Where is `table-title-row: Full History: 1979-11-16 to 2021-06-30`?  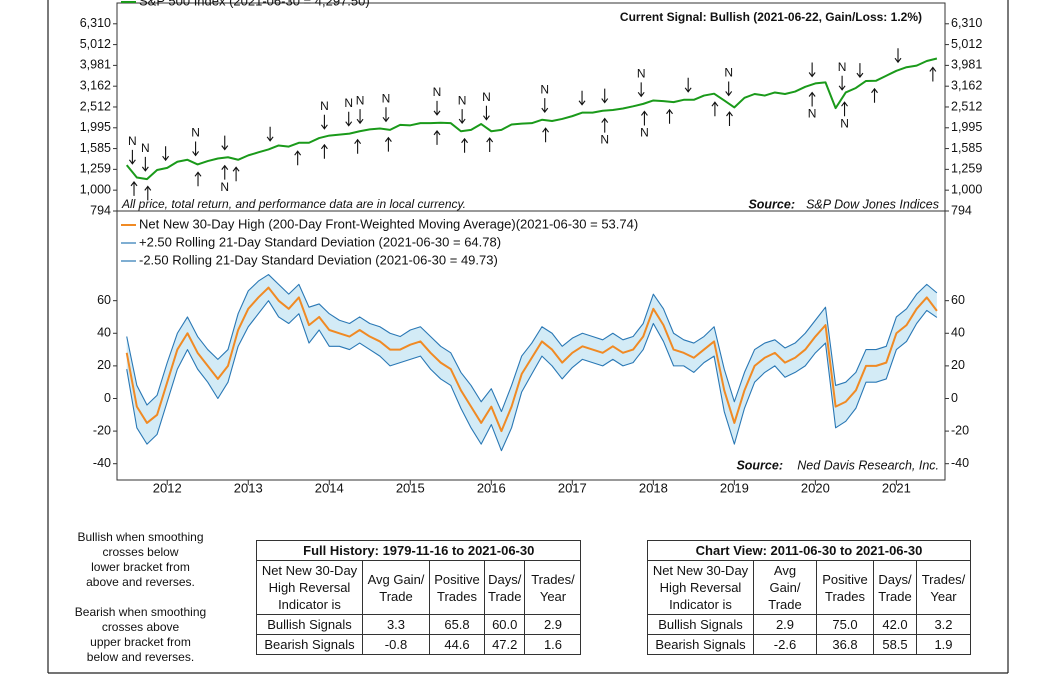
table-title-row: Full History: 1979-11-16 to 2021-06-30 is located at coordinates (418, 550).